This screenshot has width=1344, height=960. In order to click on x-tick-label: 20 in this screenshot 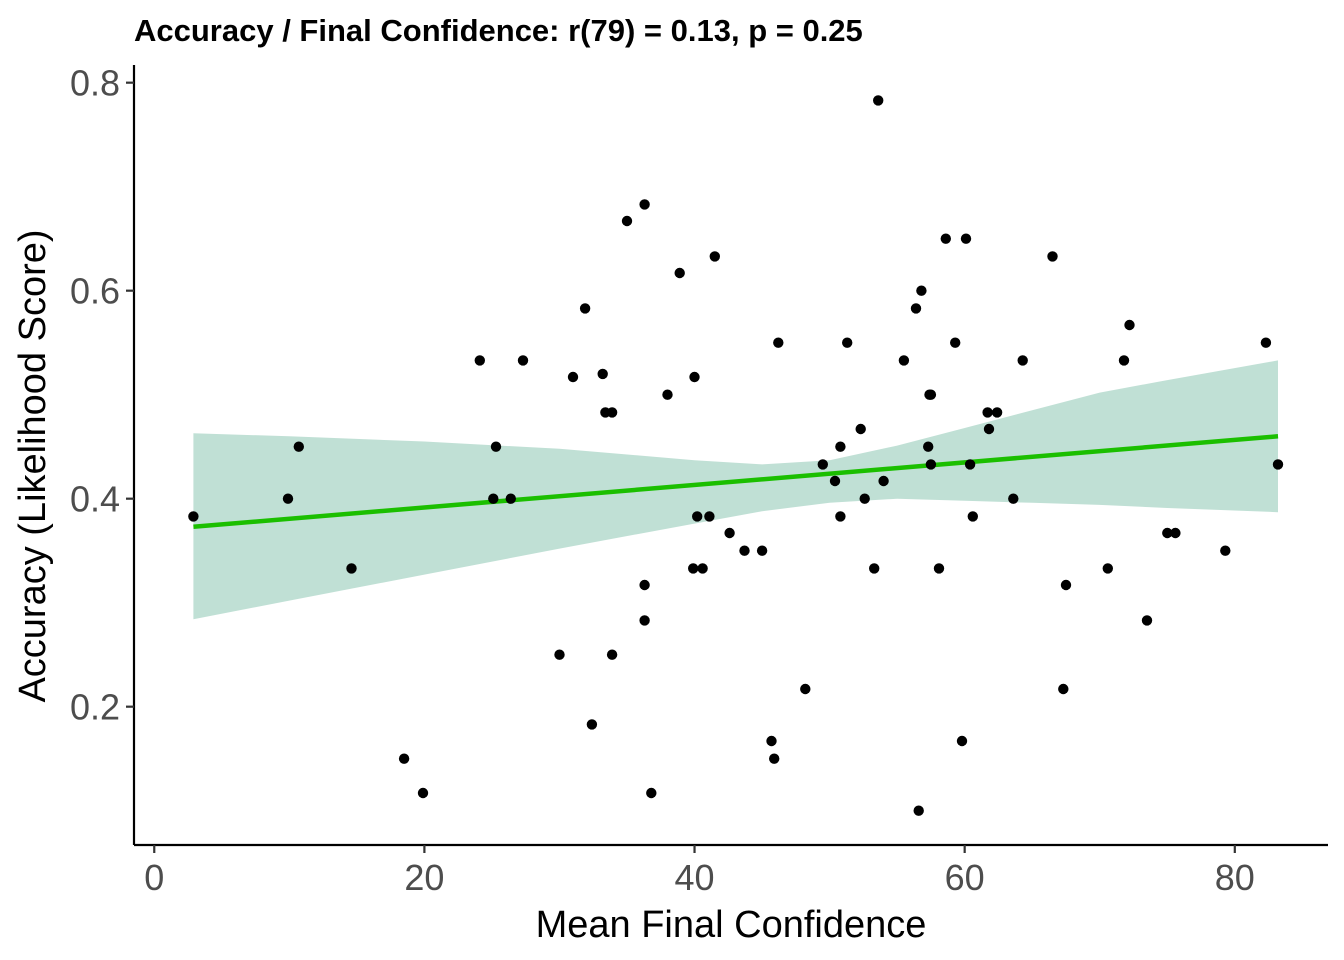, I will do `click(424, 877)`.